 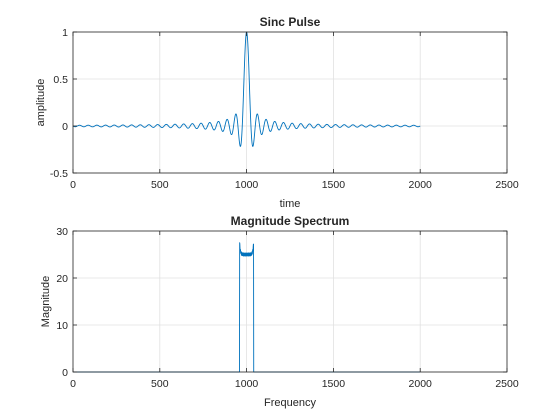 What do you see at coordinates (247, 185) in the screenshot?
I see `sinc-x-tick-label: 1000` at bounding box center [247, 185].